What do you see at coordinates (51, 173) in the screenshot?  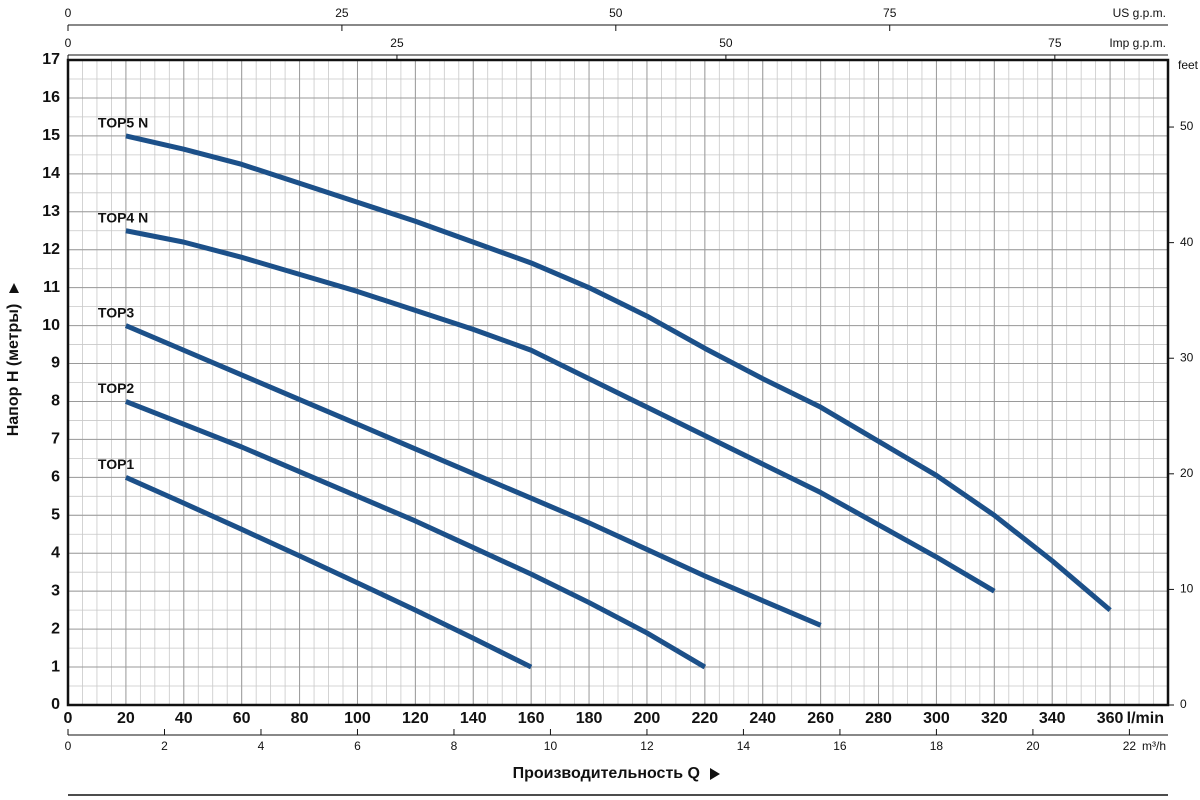 I see `y-tick-label: 14` at bounding box center [51, 173].